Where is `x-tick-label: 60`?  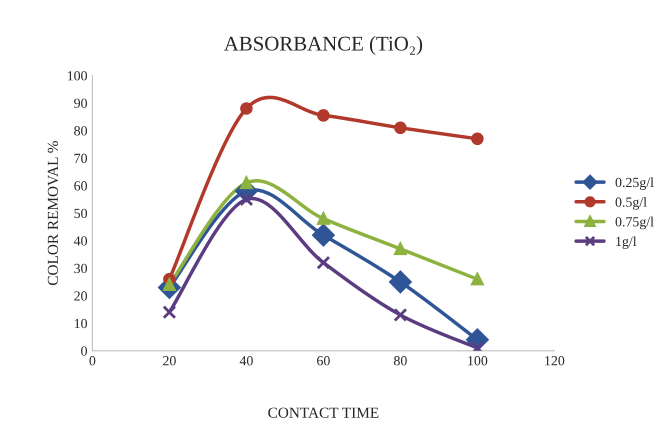 x-tick-label: 60 is located at coordinates (323, 361).